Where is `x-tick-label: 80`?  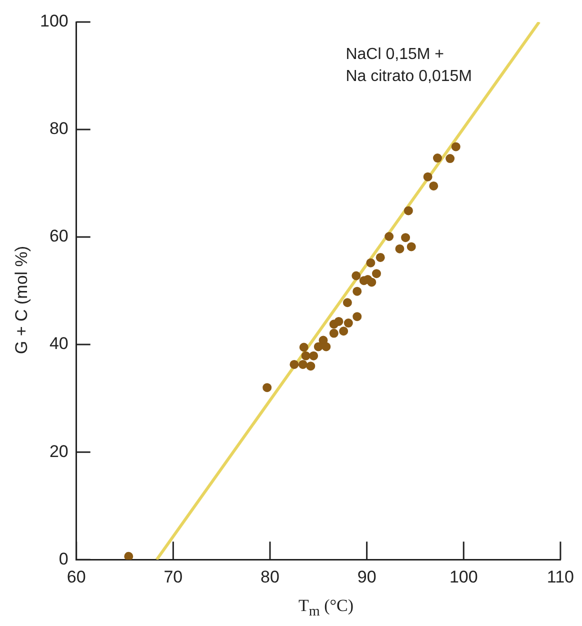
x-tick-label: 80 is located at coordinates (270, 576).